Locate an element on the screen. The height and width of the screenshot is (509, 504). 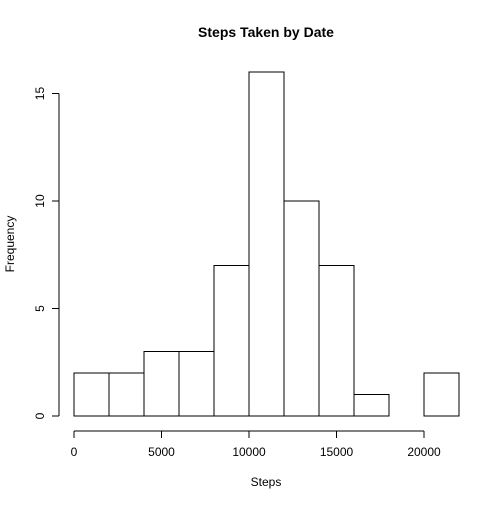
x-tick-label: 10000 is located at coordinates (249, 452).